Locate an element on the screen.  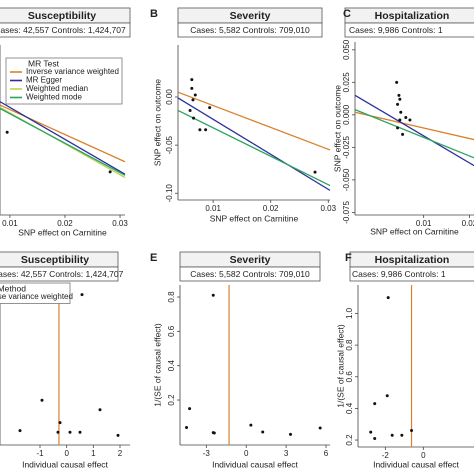
y-tick-label: 0.025 is located at coordinates (346, 82).